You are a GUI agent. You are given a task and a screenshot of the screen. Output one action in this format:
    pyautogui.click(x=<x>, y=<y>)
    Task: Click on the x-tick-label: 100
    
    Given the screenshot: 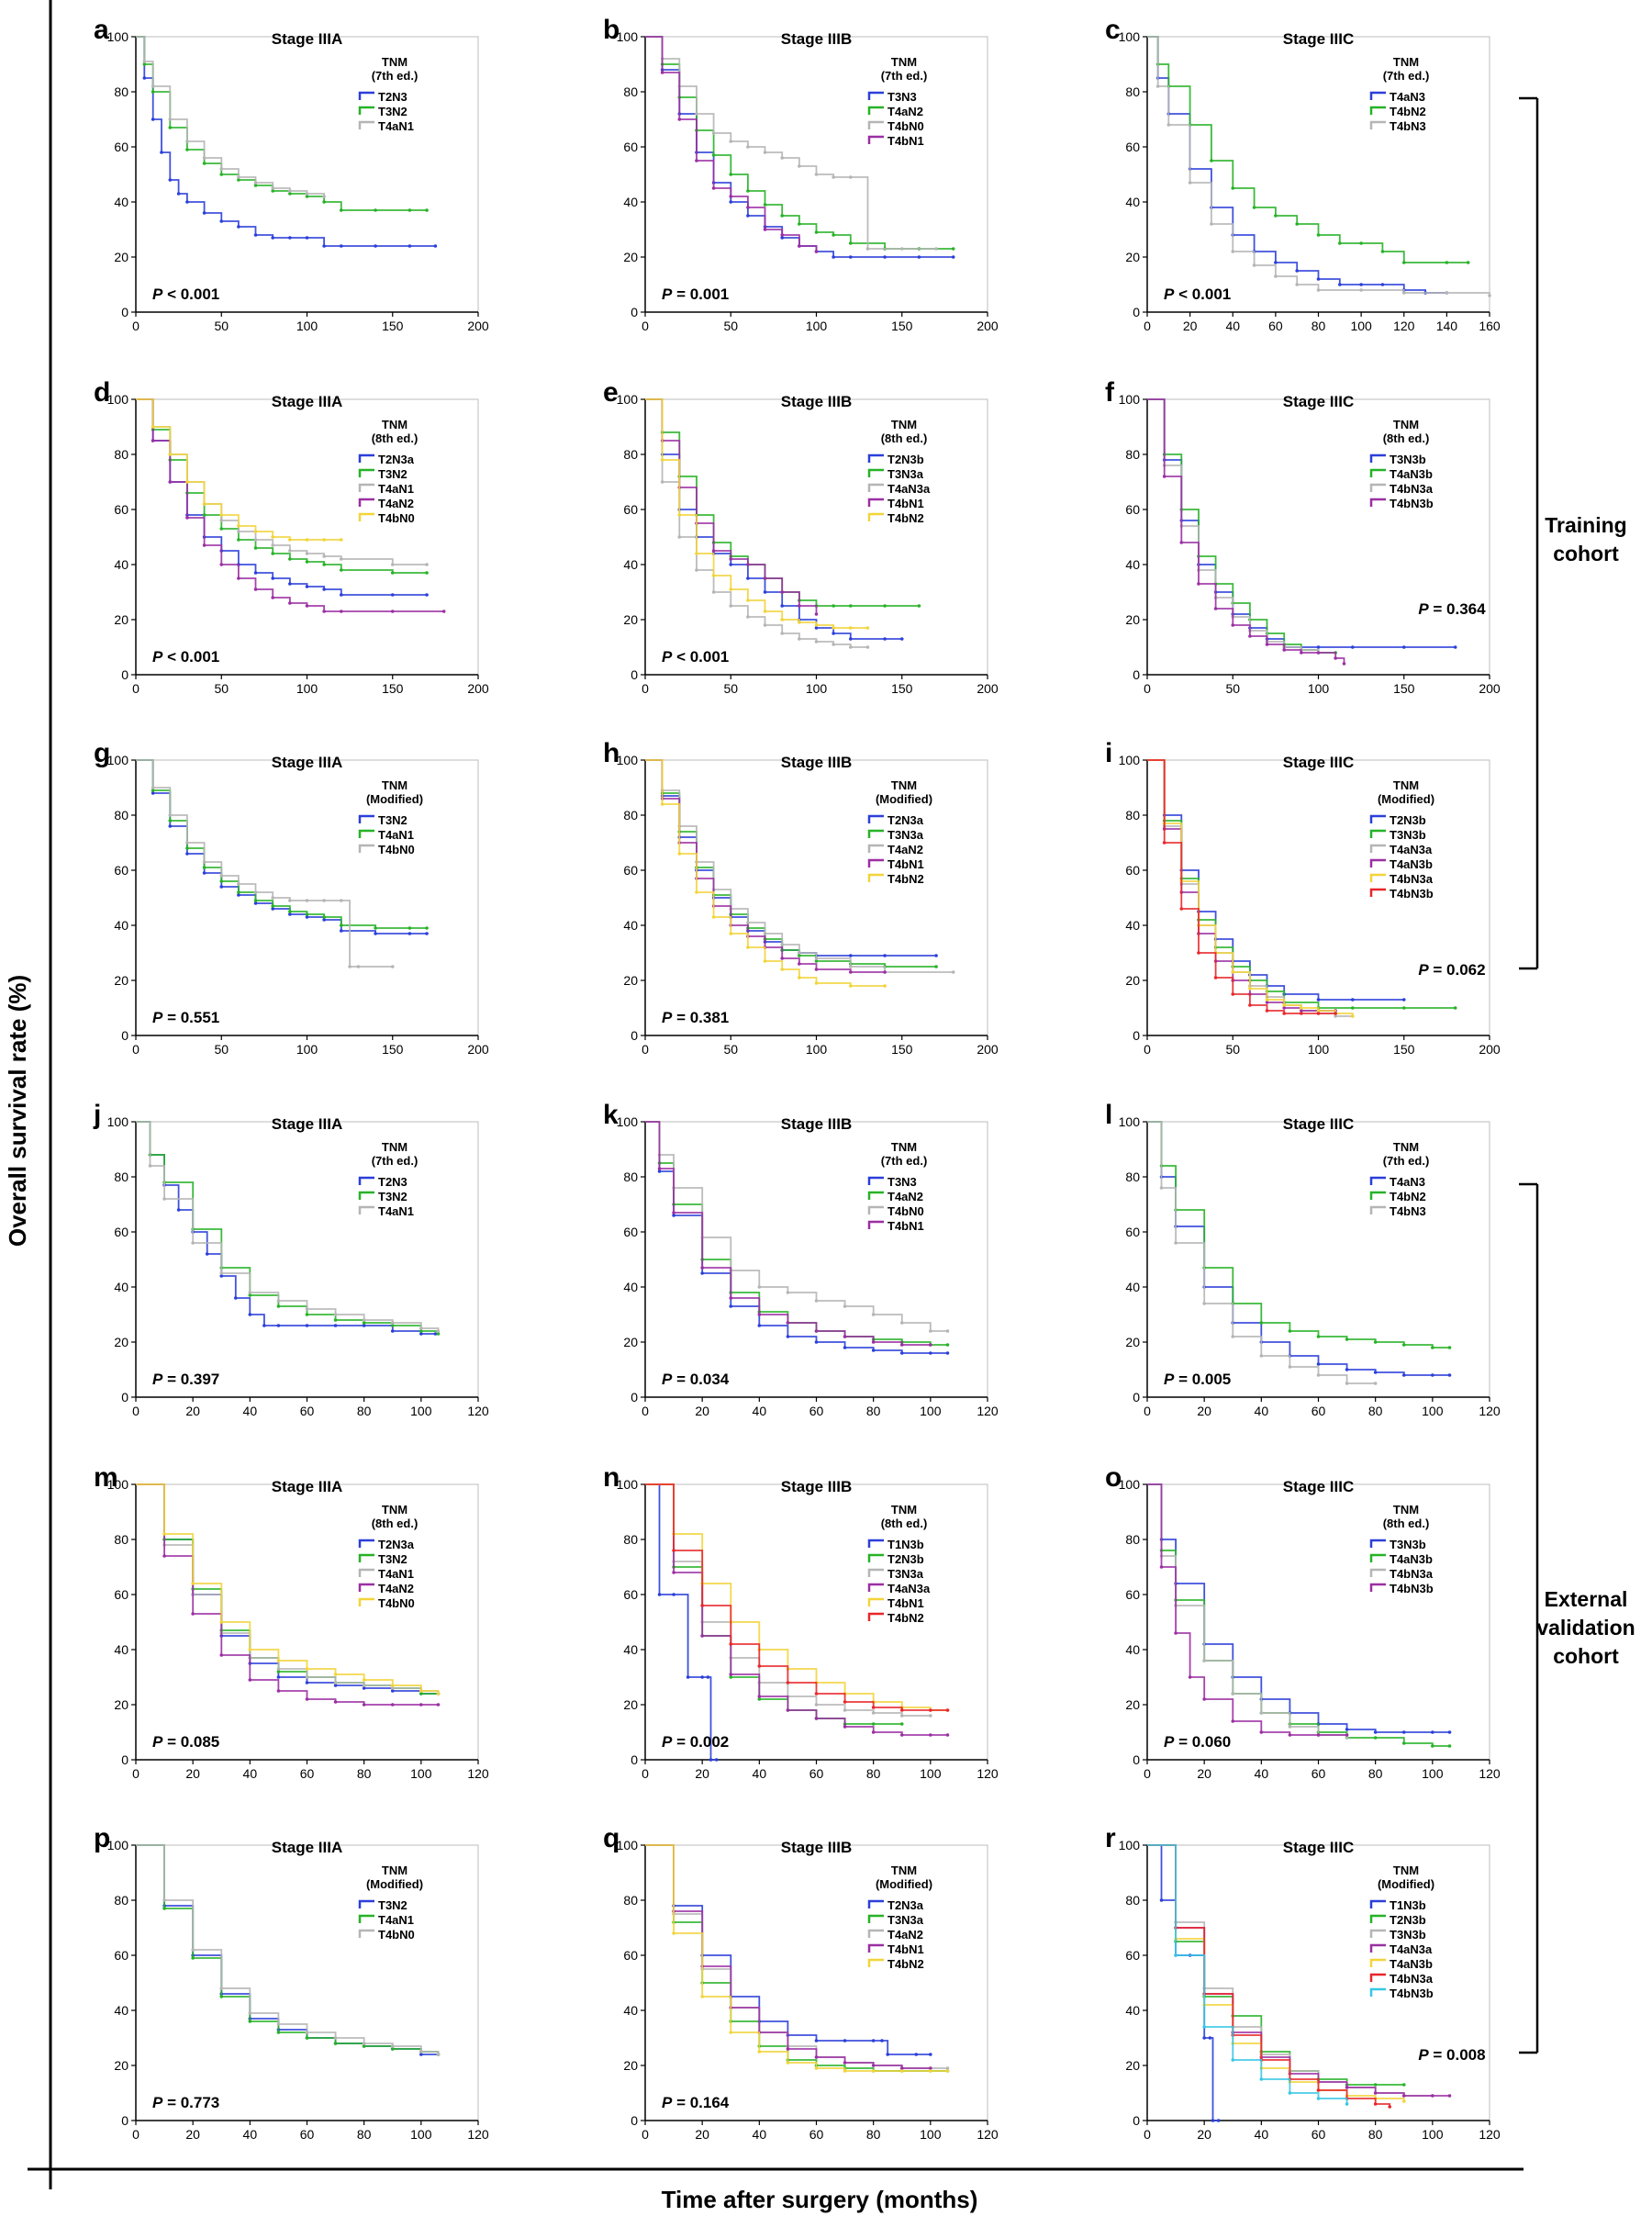 What is the action you would take?
    pyautogui.click(x=307, y=326)
    